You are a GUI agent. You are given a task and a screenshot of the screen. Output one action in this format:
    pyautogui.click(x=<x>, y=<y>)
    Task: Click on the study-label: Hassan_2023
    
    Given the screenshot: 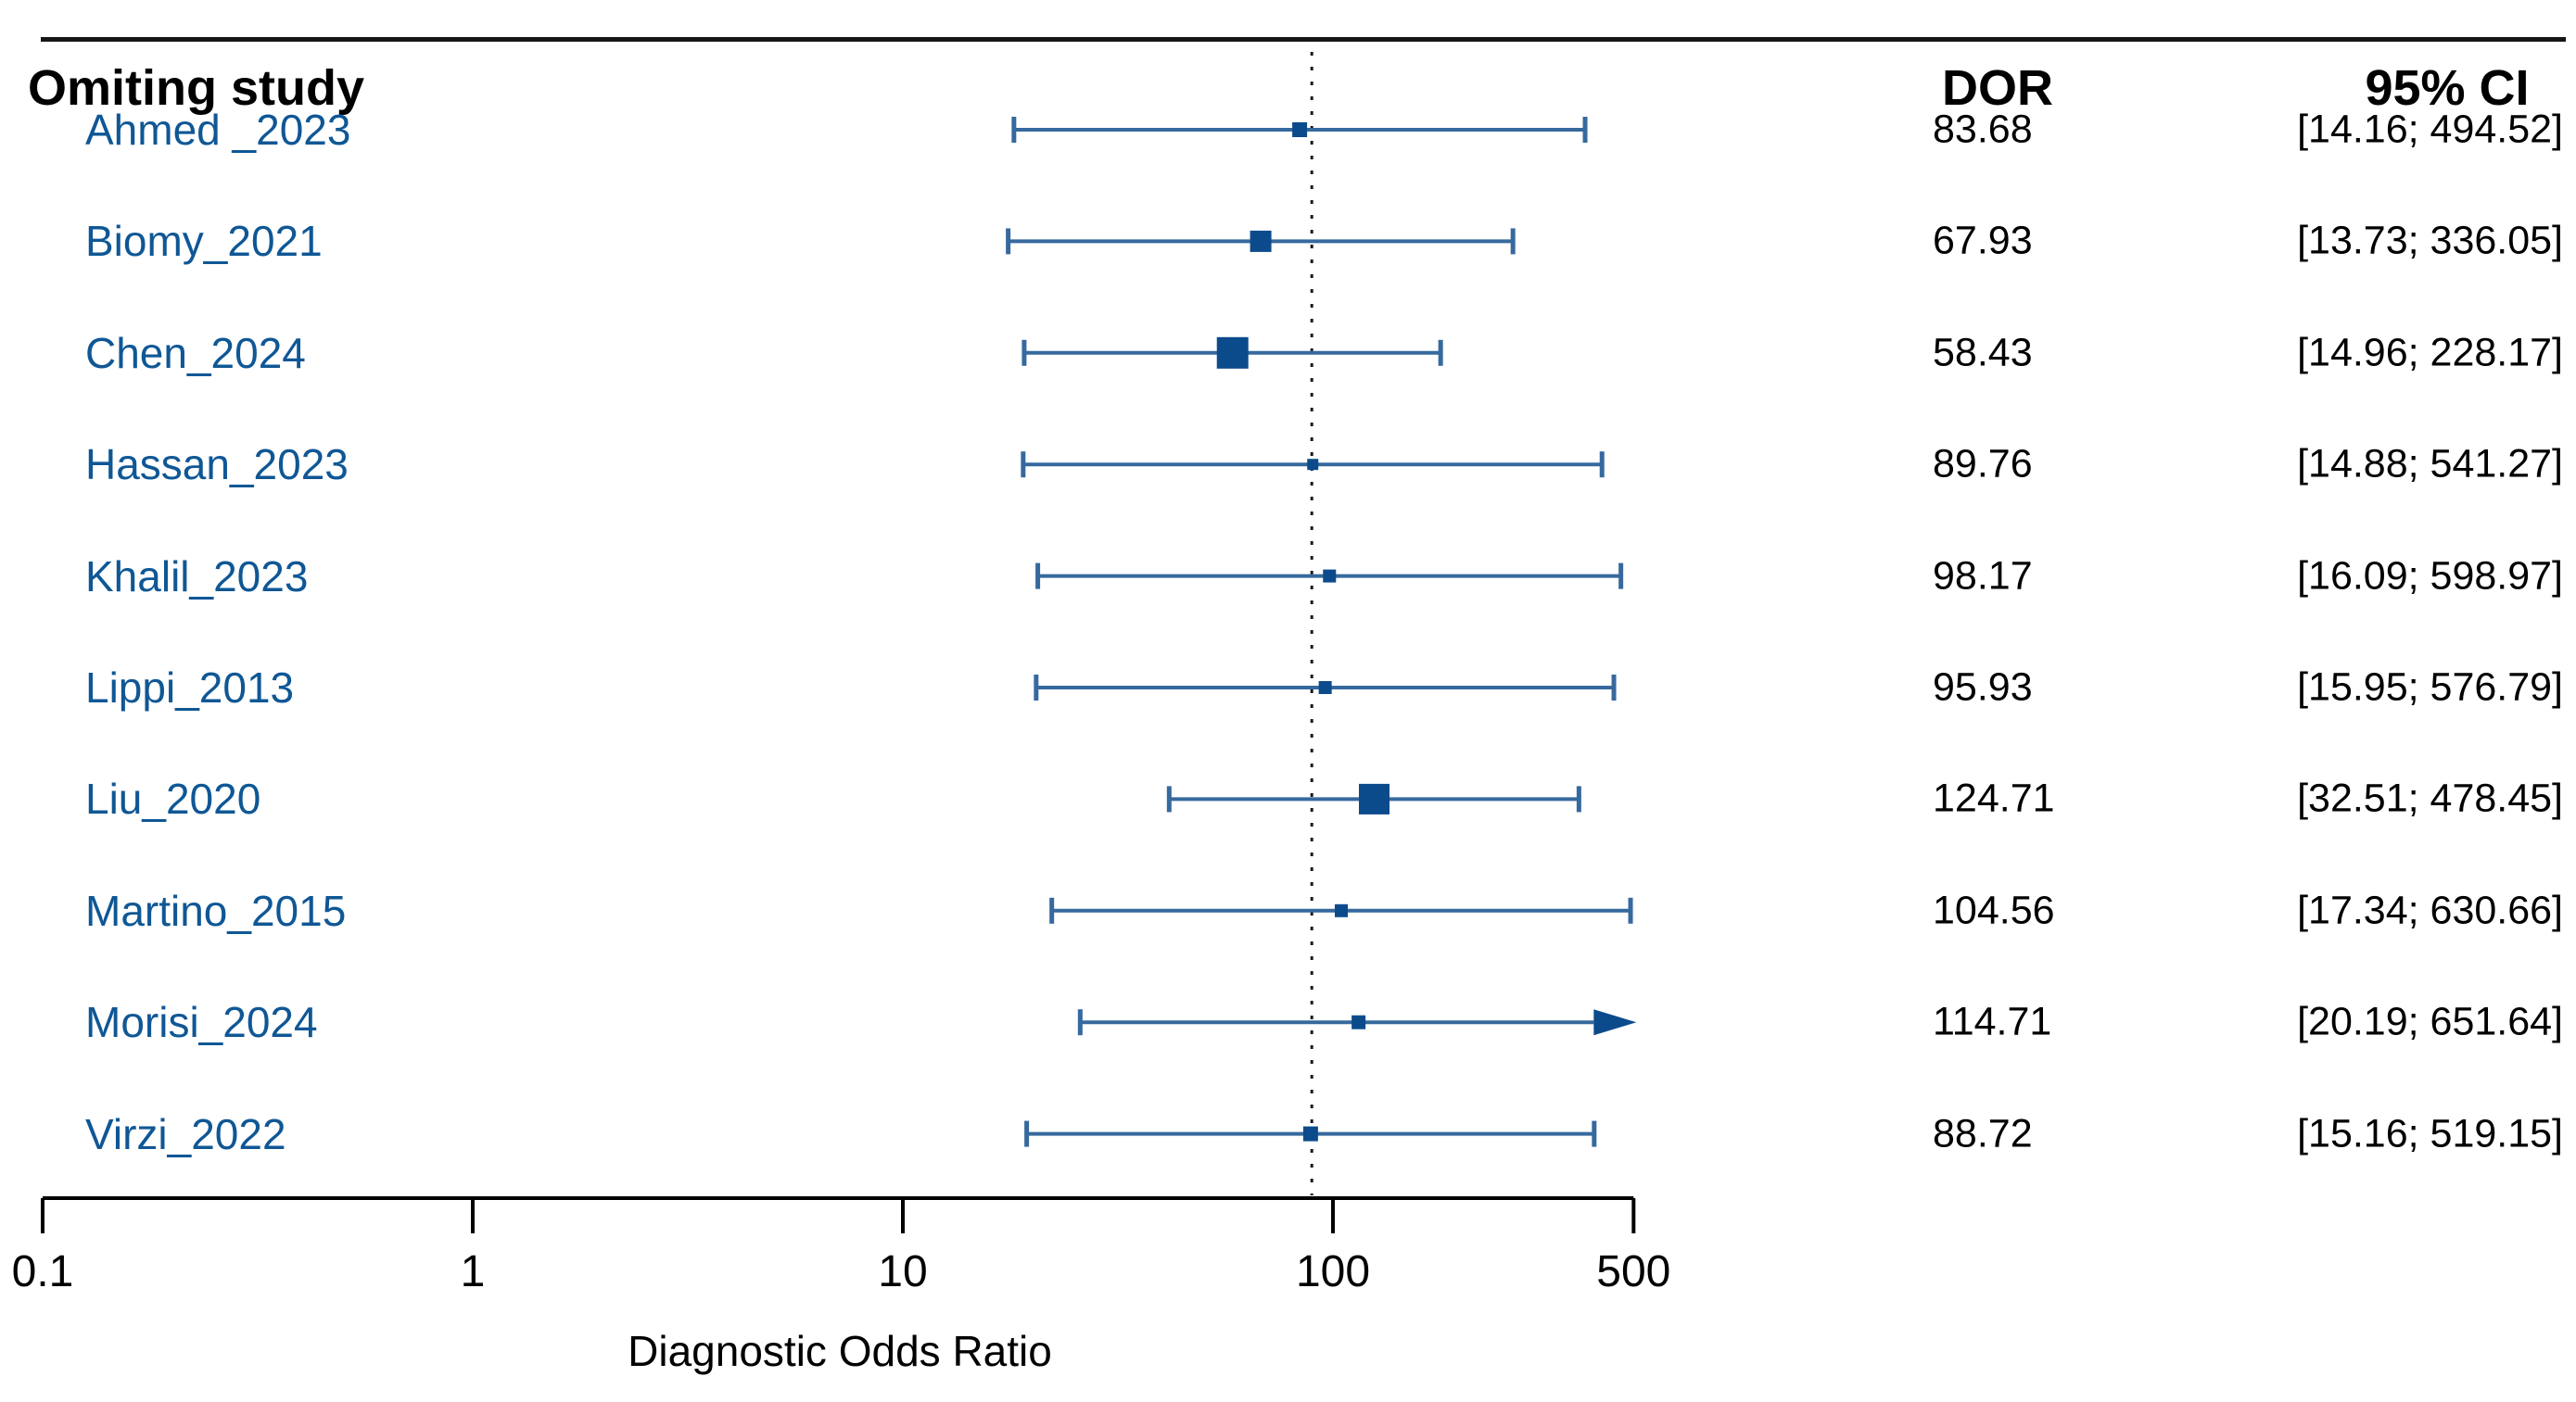 What is the action you would take?
    pyautogui.click(x=217, y=465)
    